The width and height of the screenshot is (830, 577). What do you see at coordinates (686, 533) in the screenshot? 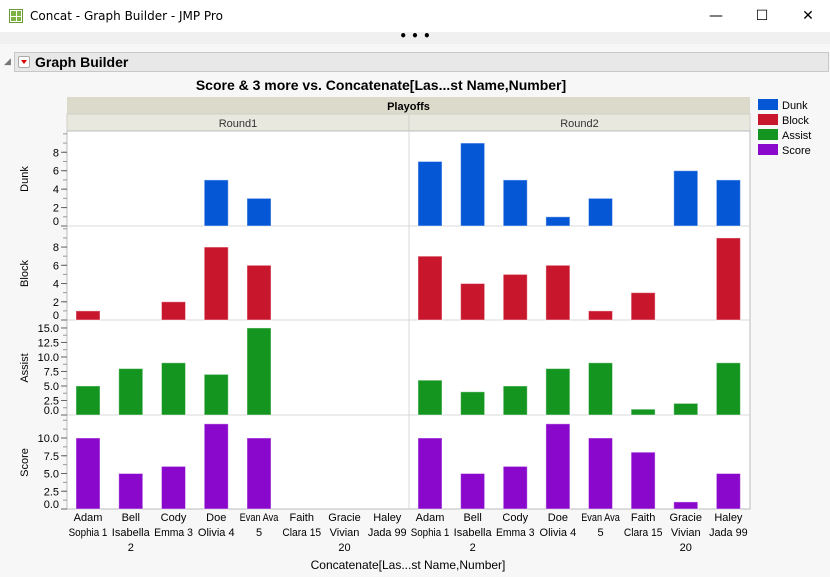
I see `x-tick-label: Vivian` at bounding box center [686, 533].